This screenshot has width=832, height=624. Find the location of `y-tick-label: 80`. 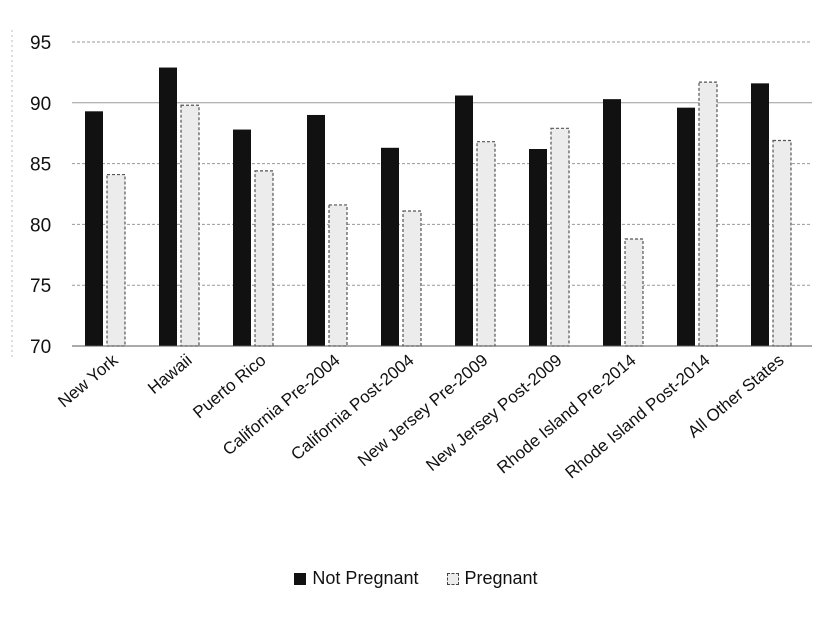

y-tick-label: 80 is located at coordinates (40, 225).